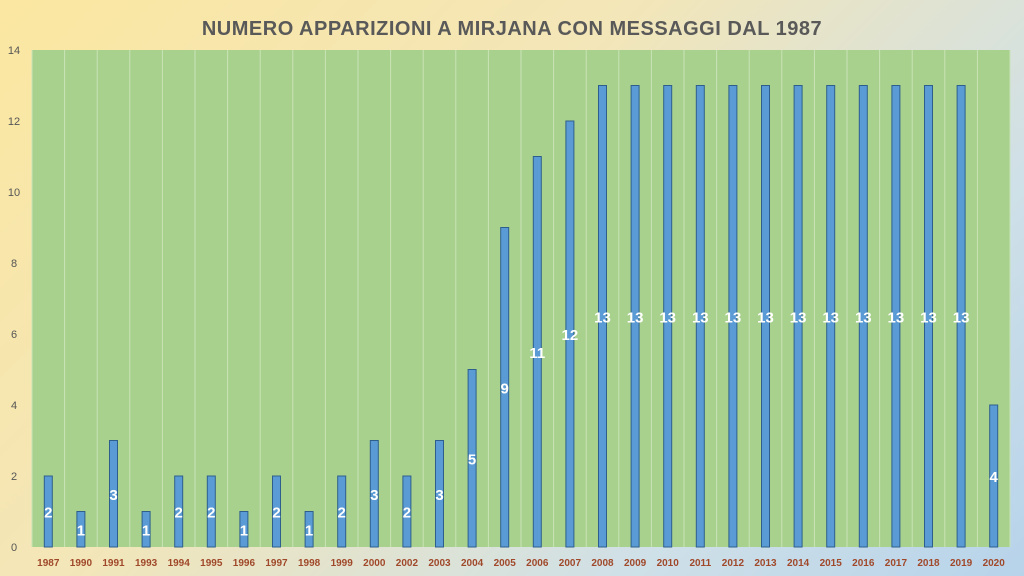  I want to click on y-tick-label: 6, so click(14, 335).